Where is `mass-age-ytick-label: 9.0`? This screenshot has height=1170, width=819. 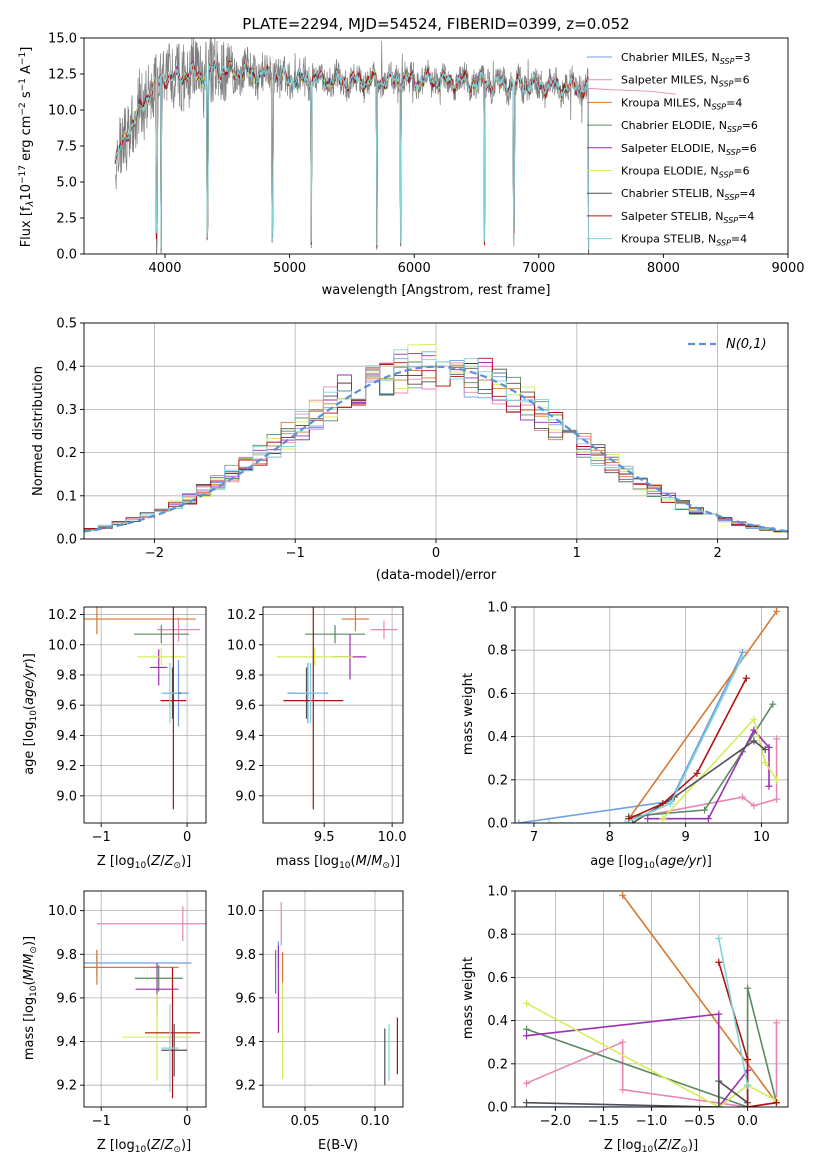 mass-age-ytick-label: 9.0 is located at coordinates (245, 796).